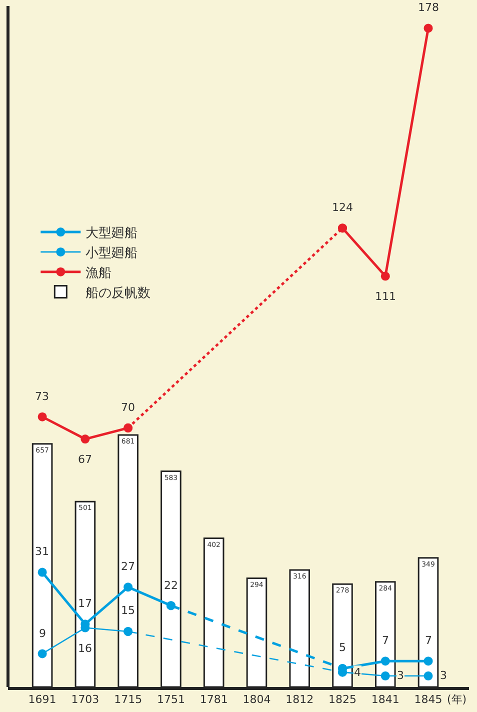 This screenshot has height=712, width=477. I want to click on legend-label: 大型廻船, so click(112, 234).